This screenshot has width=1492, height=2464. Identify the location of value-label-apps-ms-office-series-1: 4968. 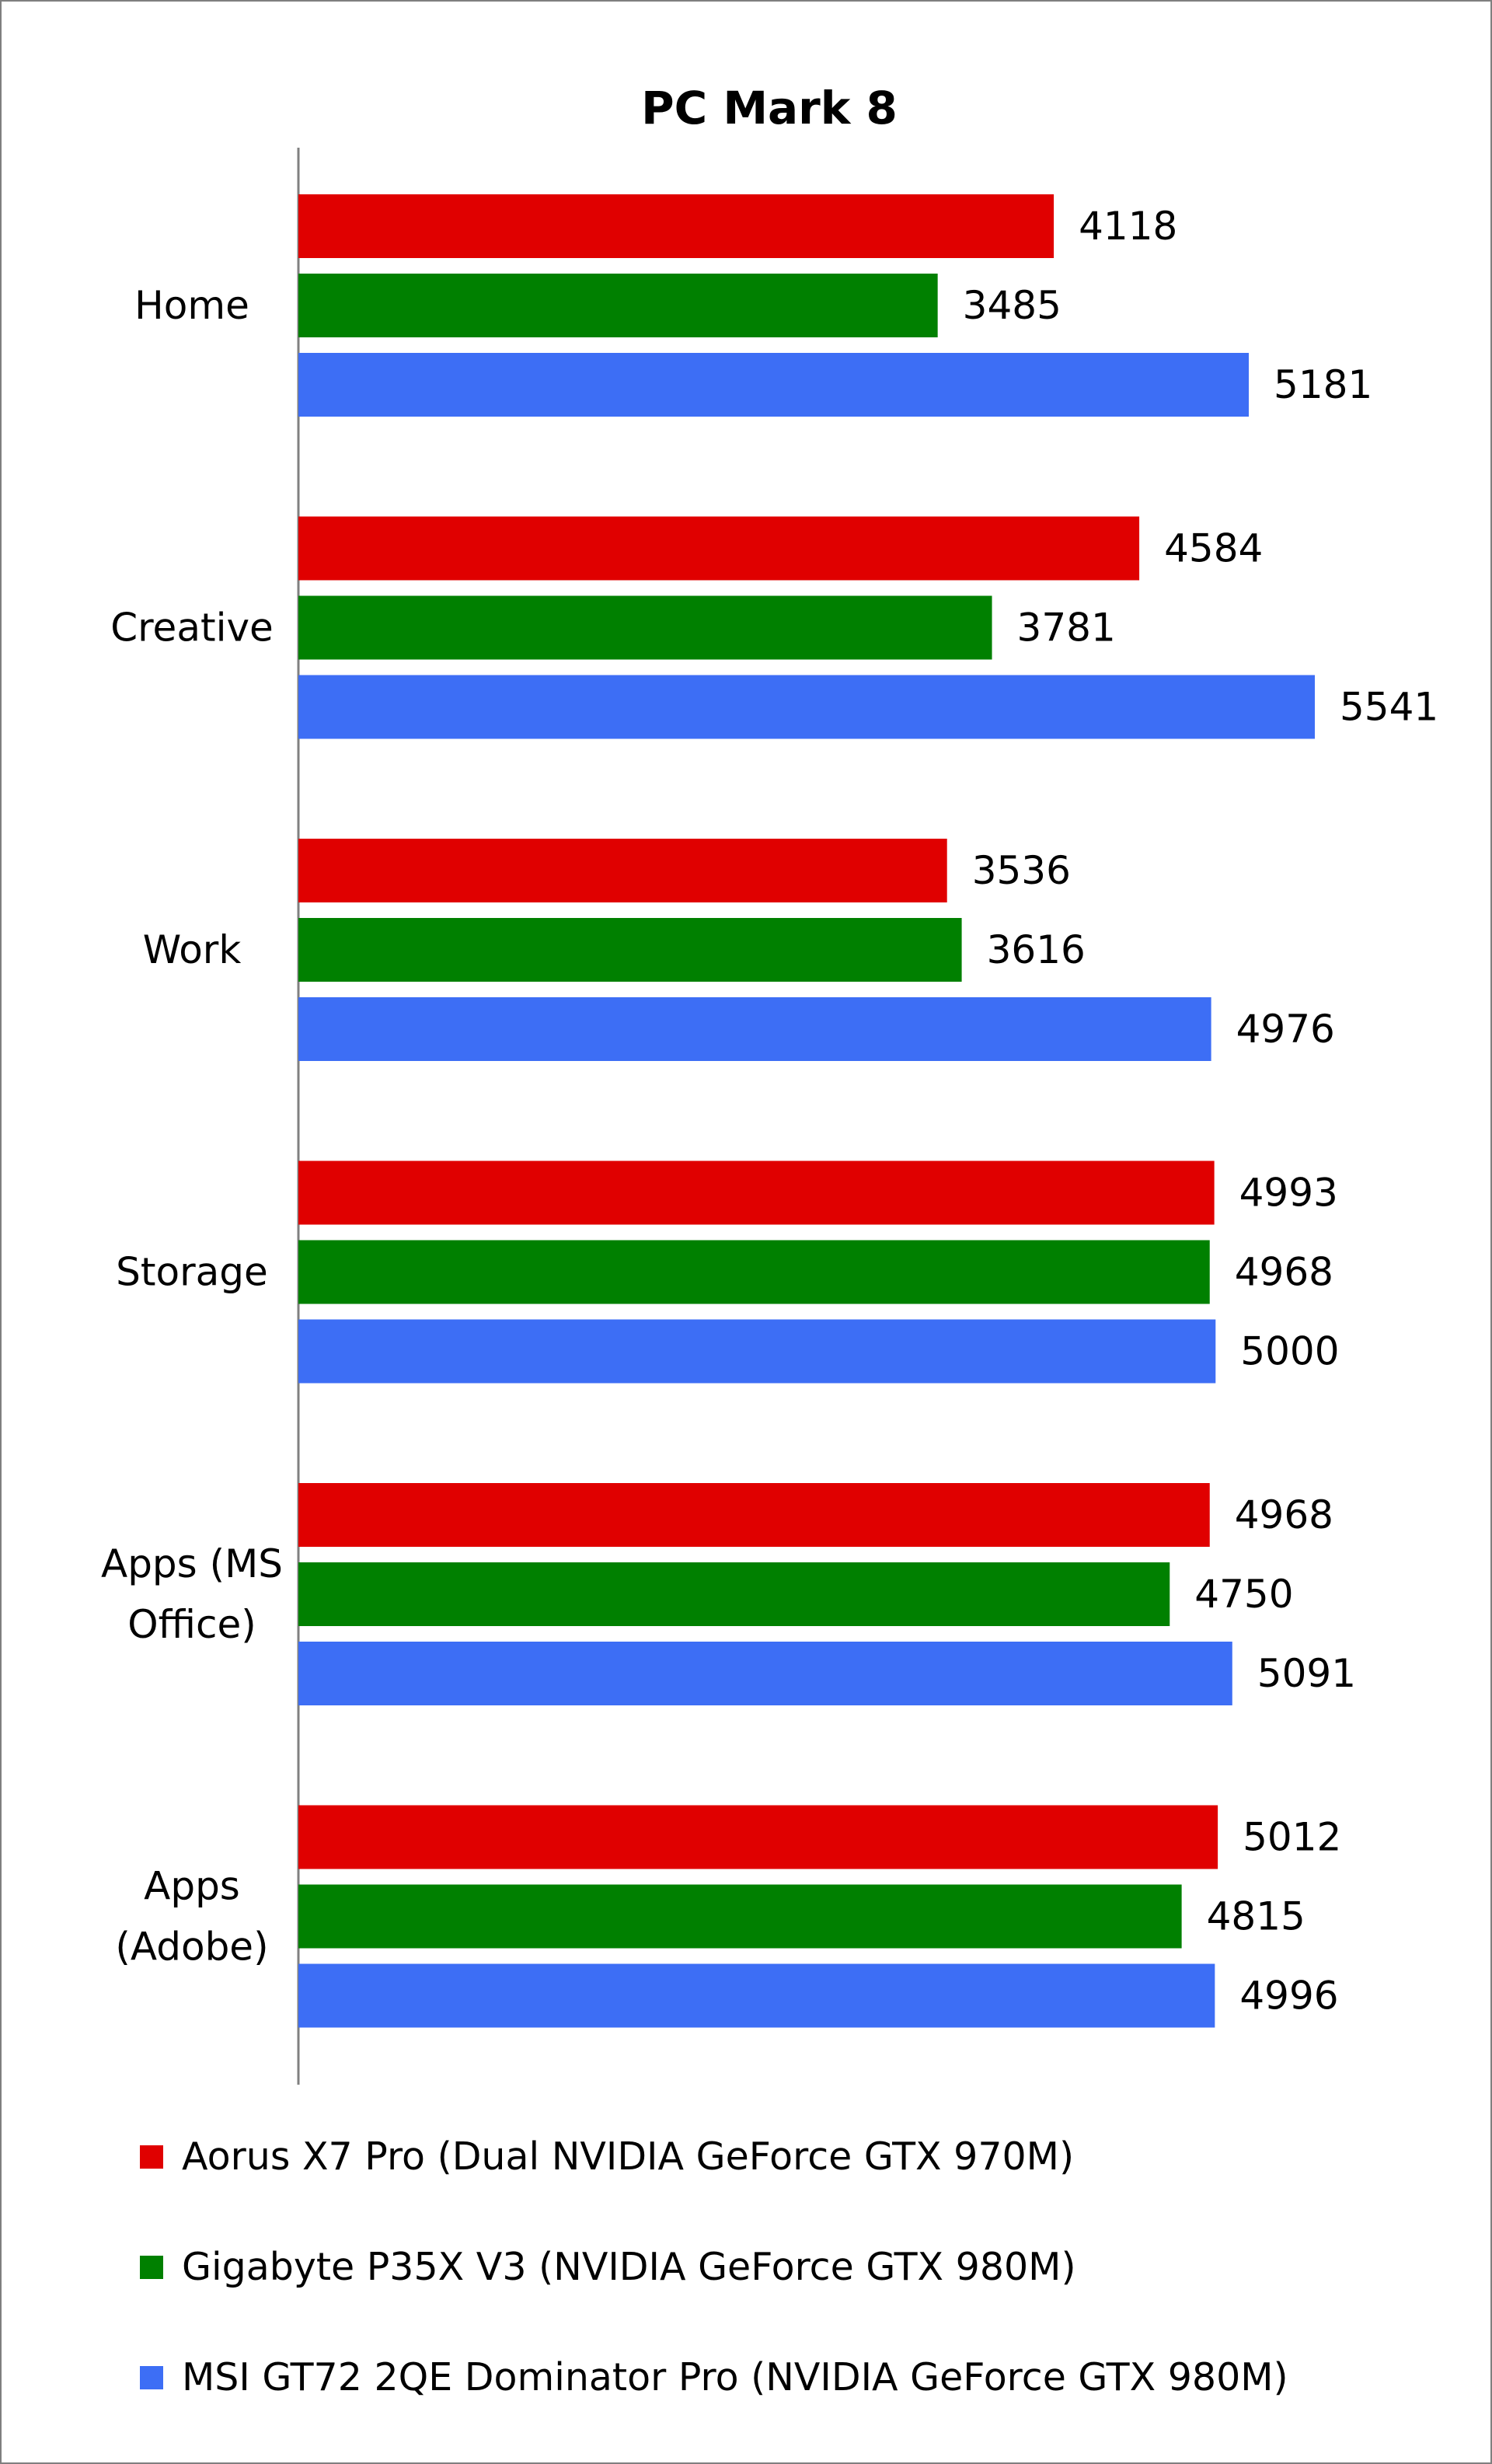
(1284, 1514).